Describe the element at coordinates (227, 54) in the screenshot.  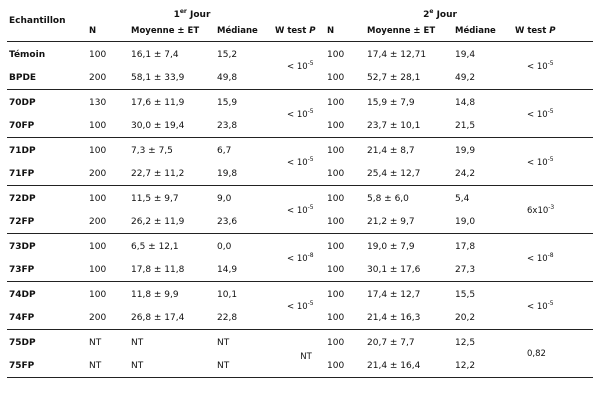
I see `day1-median: 15,2` at that location.